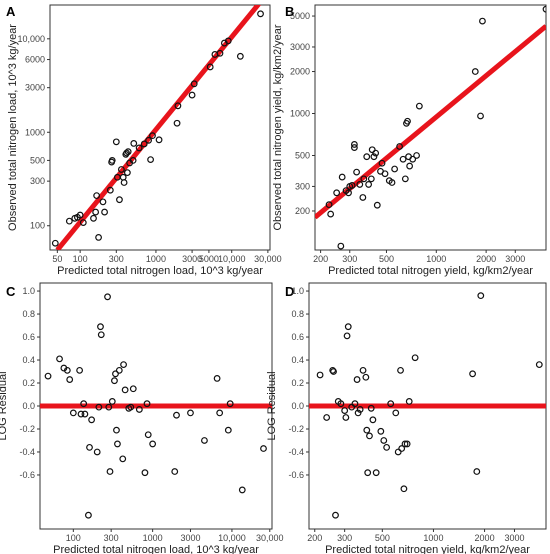 The height and width of the screenshot is (554, 550). Describe the element at coordinates (28, 383) in the screenshot. I see `panel-c-y-tick-label: 0.2` at that location.